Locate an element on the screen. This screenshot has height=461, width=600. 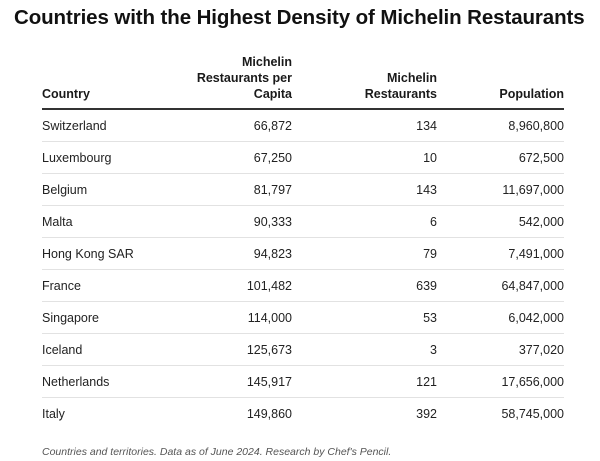
header-per-capita: Michelin Restaurants per Capita is located at coordinates (237, 80).